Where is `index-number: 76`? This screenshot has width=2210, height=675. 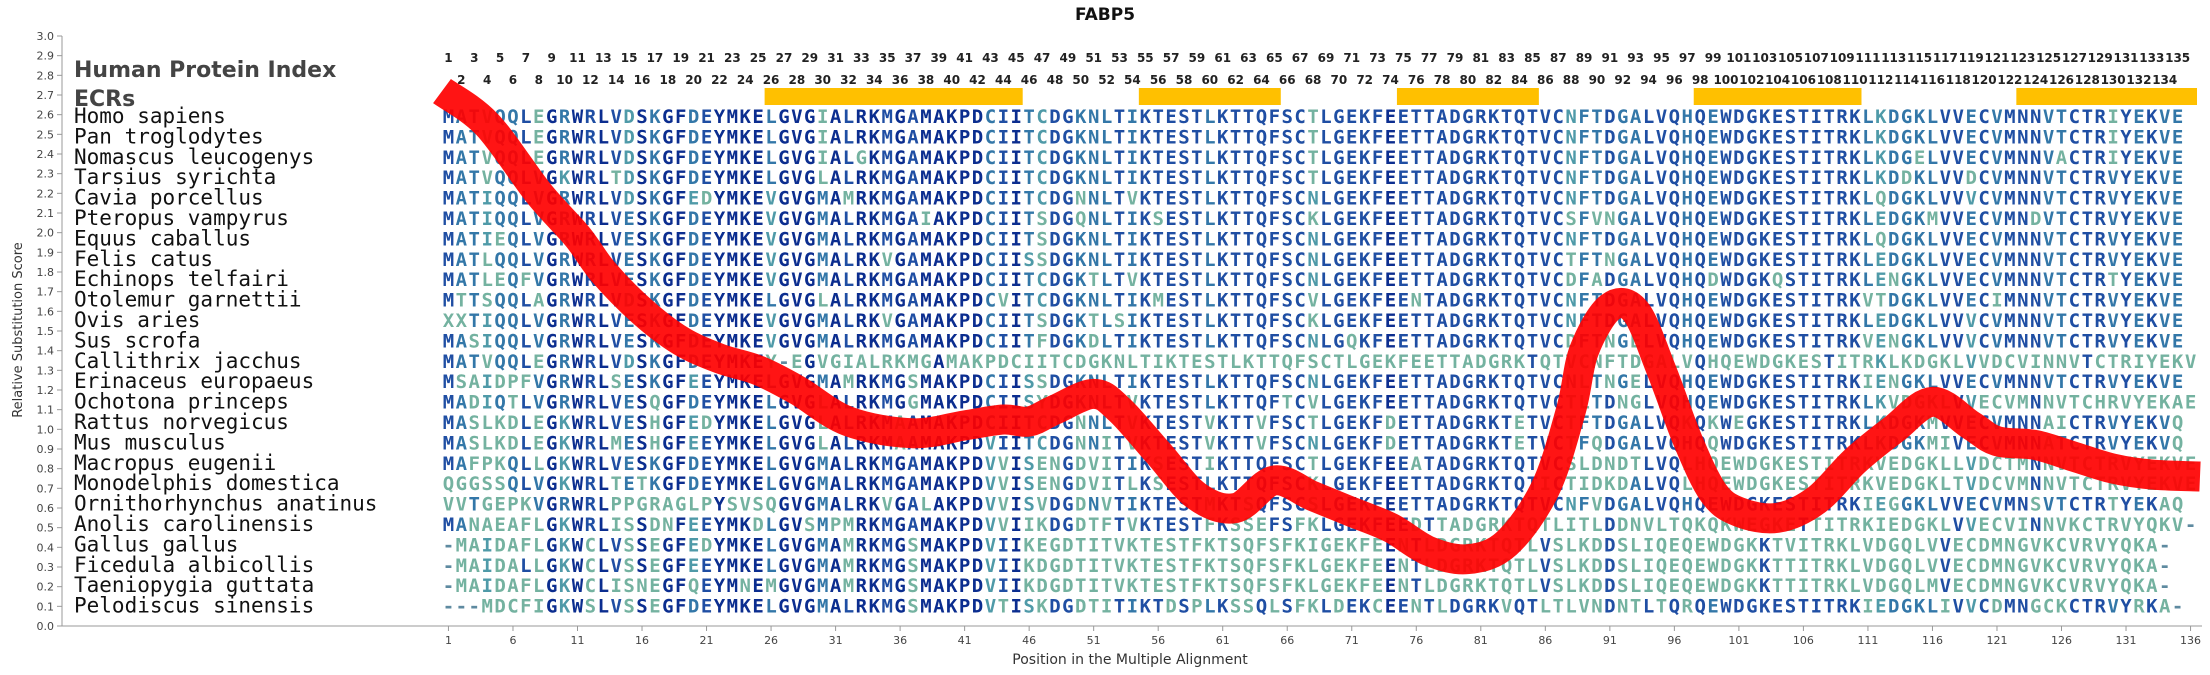
index-number: 76 is located at coordinates (1416, 80).